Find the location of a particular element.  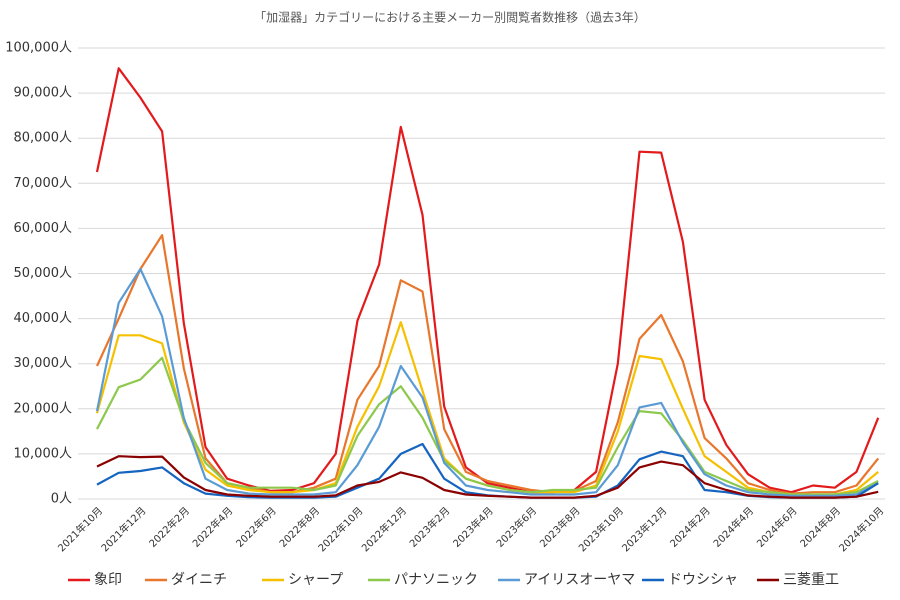

y-tick-label: 70,000人 is located at coordinates (43, 183).